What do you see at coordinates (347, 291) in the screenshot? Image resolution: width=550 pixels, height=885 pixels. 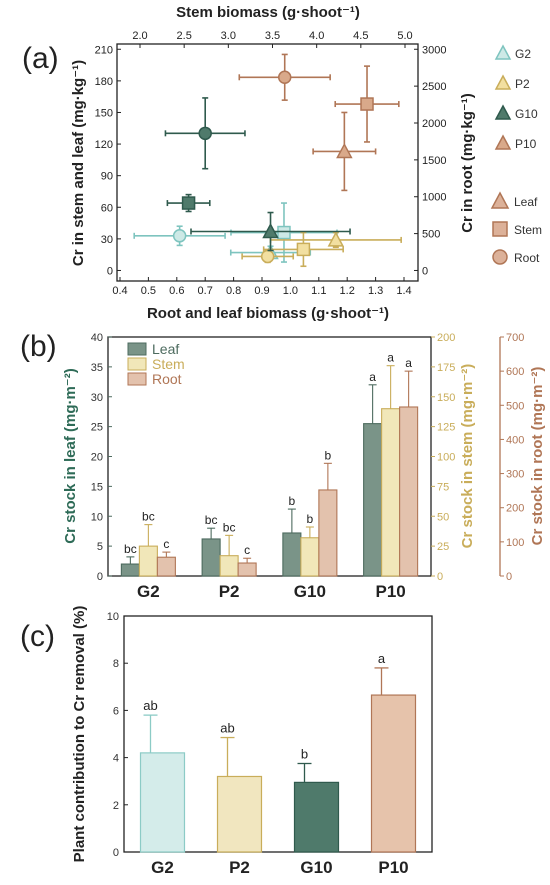 I see `x-bottom-tick-label: 1.2` at bounding box center [347, 291].